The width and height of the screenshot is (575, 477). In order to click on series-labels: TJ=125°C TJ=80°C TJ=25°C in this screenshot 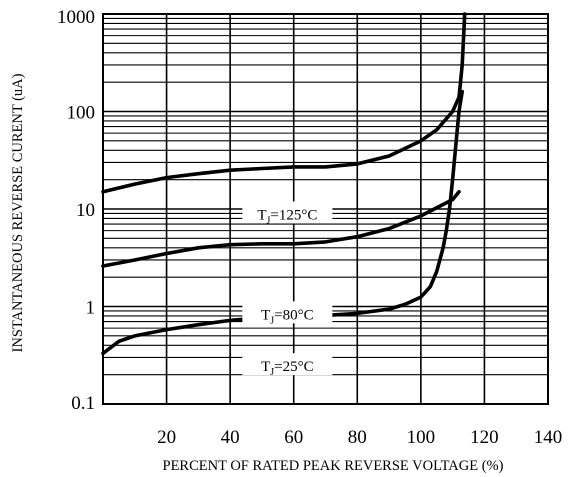, I will do `click(287, 289)`.